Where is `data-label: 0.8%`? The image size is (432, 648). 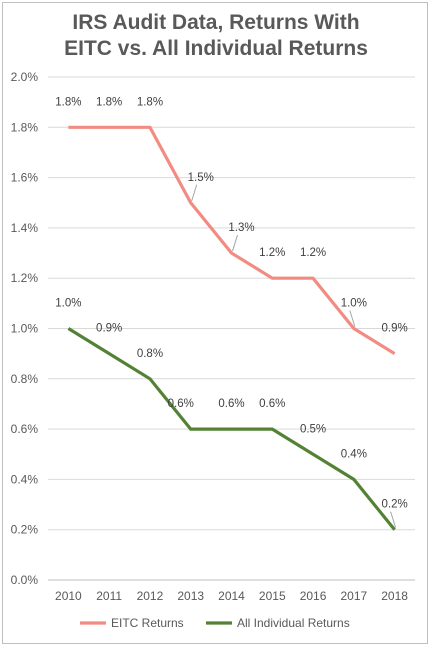 data-label: 0.8% is located at coordinates (150, 354).